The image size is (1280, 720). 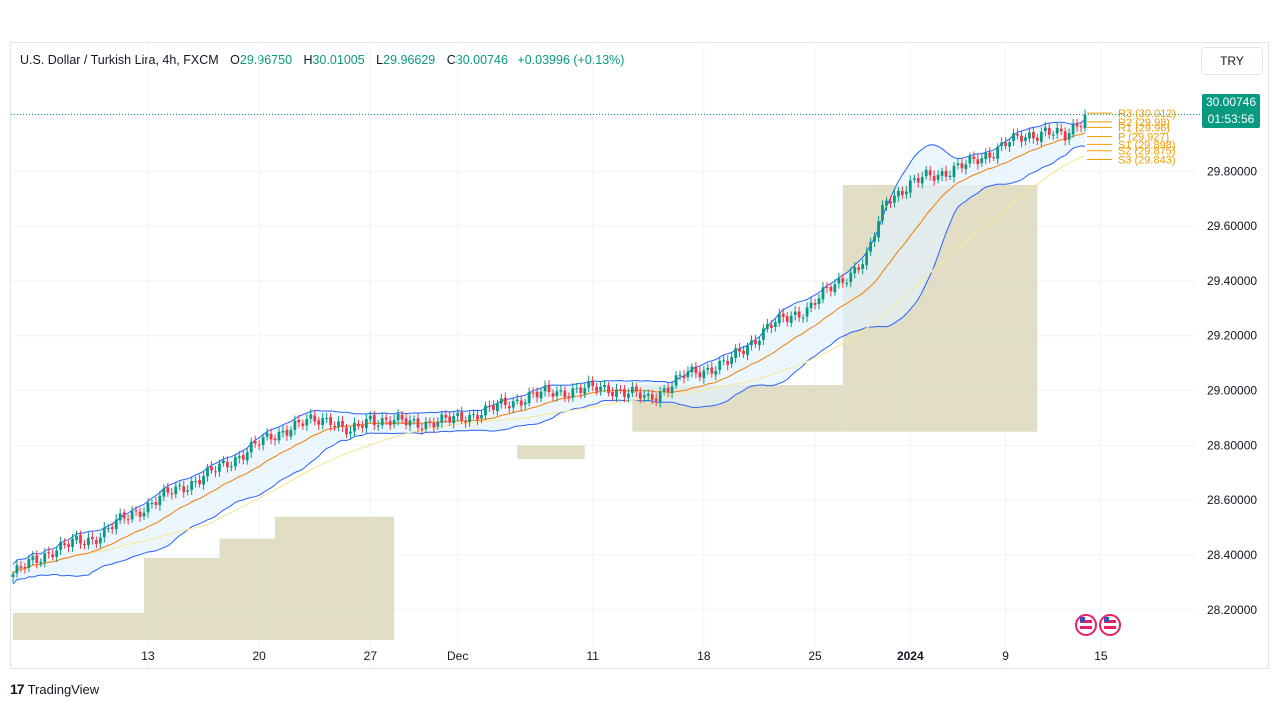 What do you see at coordinates (1232, 555) in the screenshot?
I see `y-tick-label: 28.40000` at bounding box center [1232, 555].